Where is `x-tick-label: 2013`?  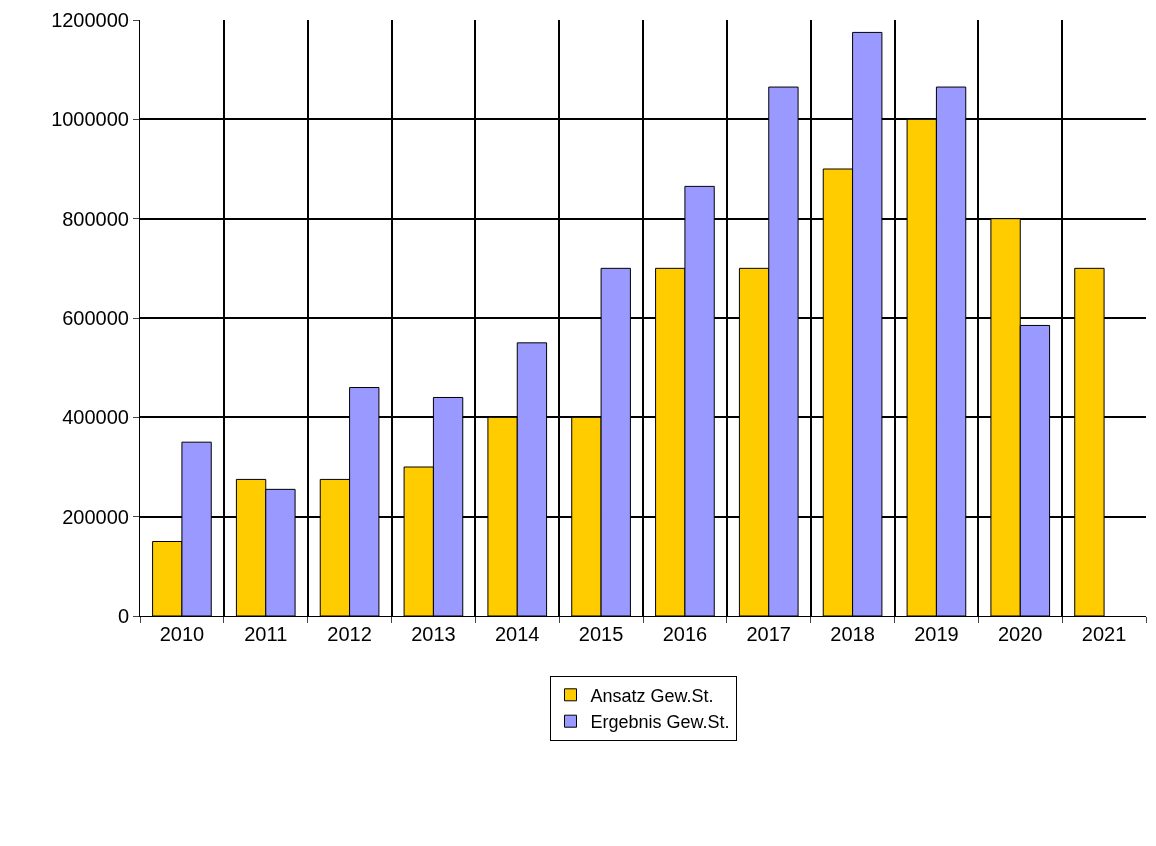 x-tick-label: 2013 is located at coordinates (433, 634).